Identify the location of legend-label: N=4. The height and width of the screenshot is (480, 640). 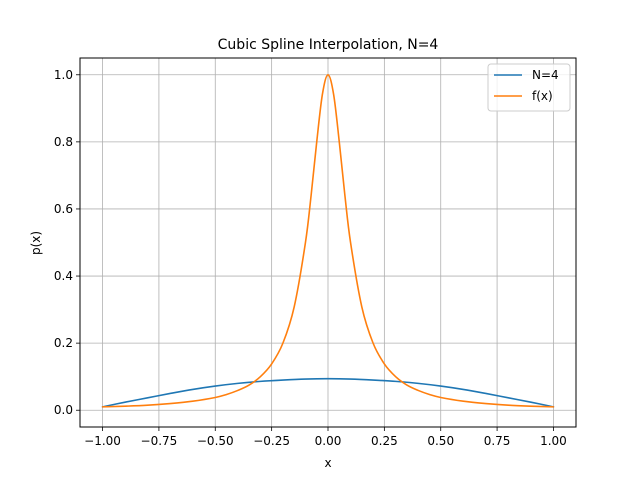
(545, 75).